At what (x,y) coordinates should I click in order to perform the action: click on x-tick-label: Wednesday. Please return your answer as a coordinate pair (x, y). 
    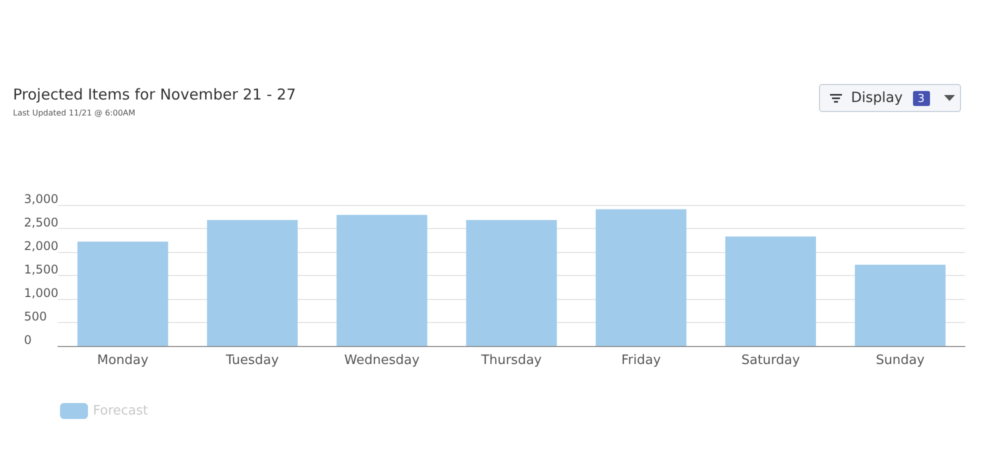
    Looking at the image, I should click on (382, 360).